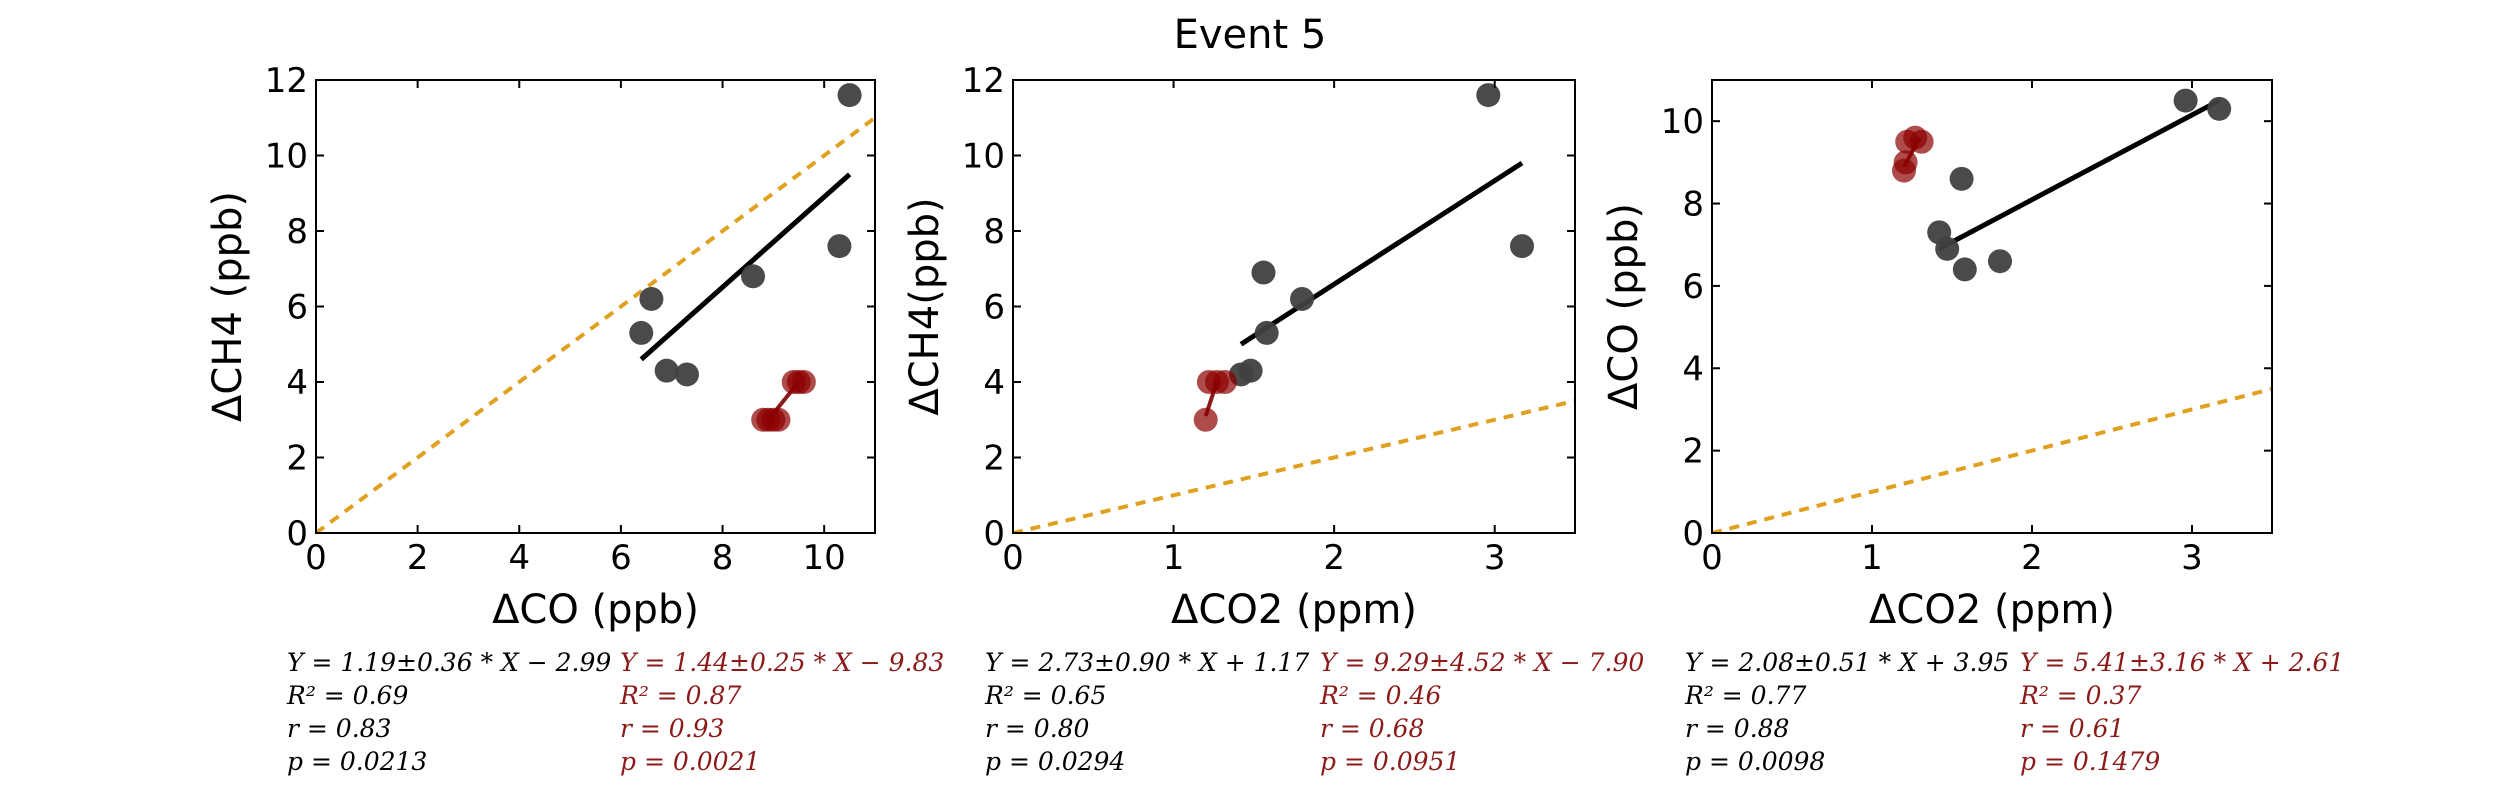 The image size is (2500, 800). What do you see at coordinates (1745, 695) in the screenshot?
I see `stats-black-line: R² = 0.77` at bounding box center [1745, 695].